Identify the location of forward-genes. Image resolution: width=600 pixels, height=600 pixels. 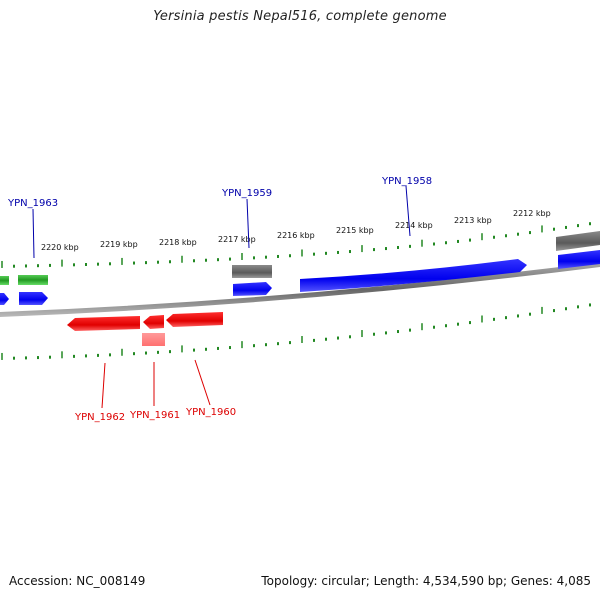
(300, 277).